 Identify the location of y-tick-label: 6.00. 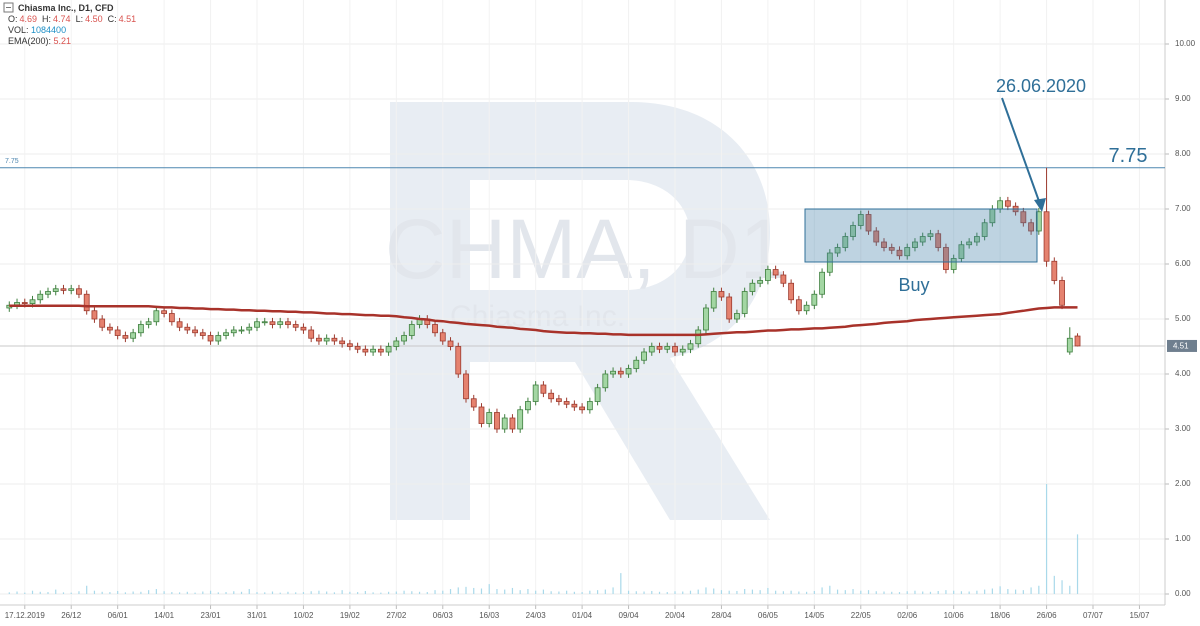
(1183, 263).